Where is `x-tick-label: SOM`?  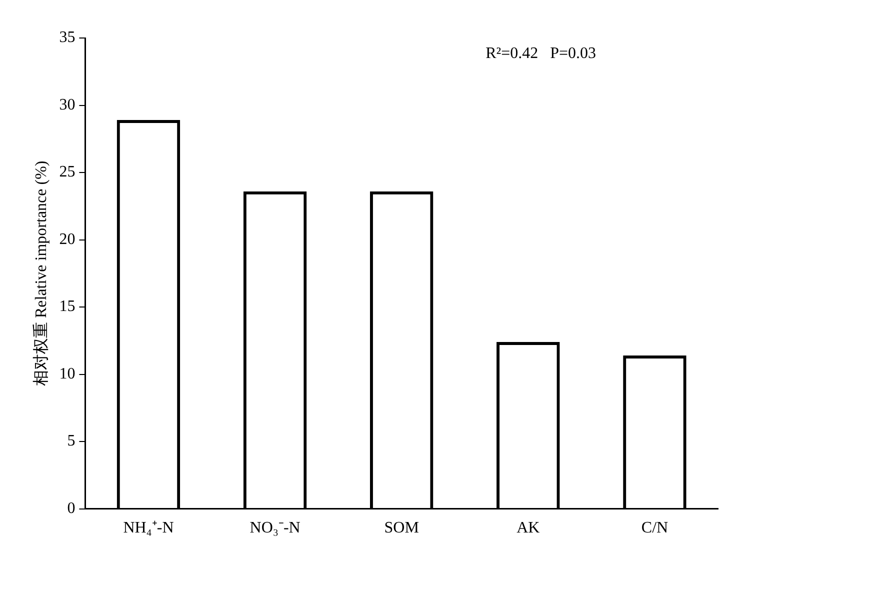 x-tick-label: SOM is located at coordinates (401, 528).